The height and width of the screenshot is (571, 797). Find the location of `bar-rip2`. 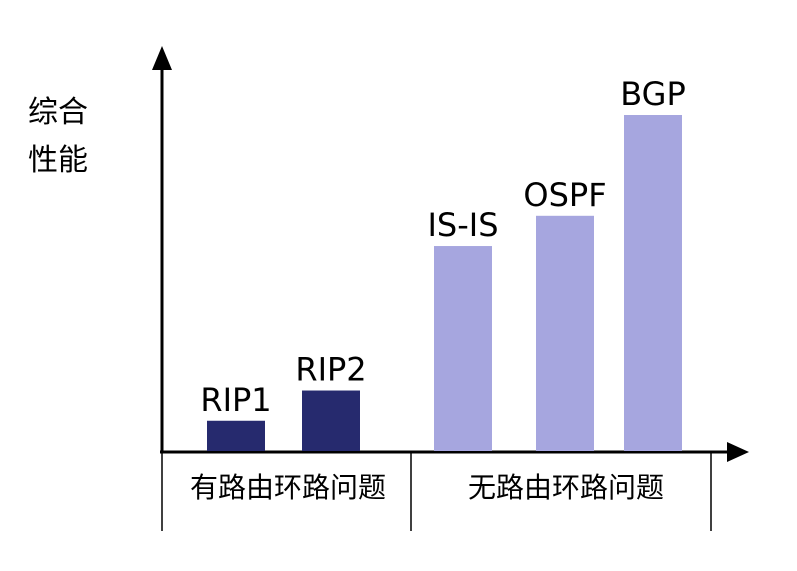

bar-rip2 is located at coordinates (331, 420).